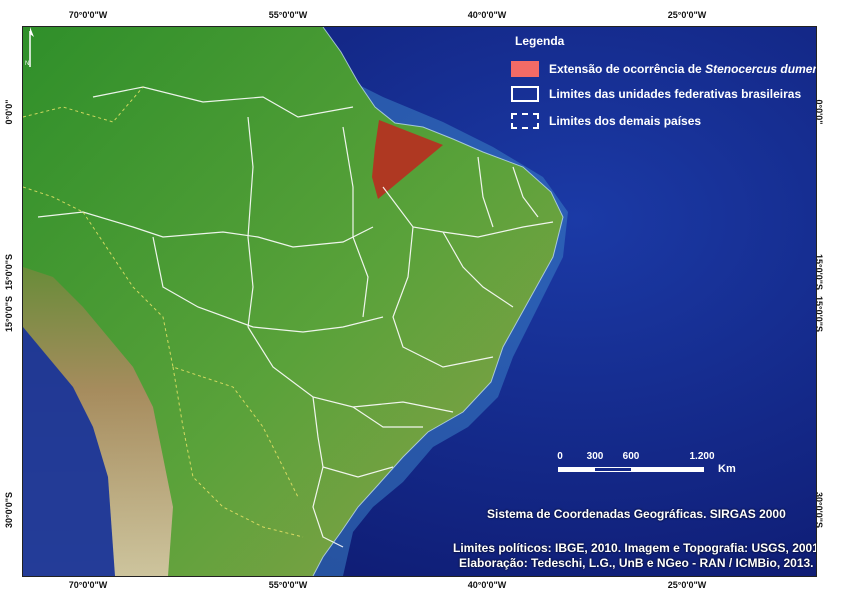  What do you see at coordinates (487, 15) in the screenshot?
I see `top-tick-40w: 40°0'0"W` at bounding box center [487, 15].